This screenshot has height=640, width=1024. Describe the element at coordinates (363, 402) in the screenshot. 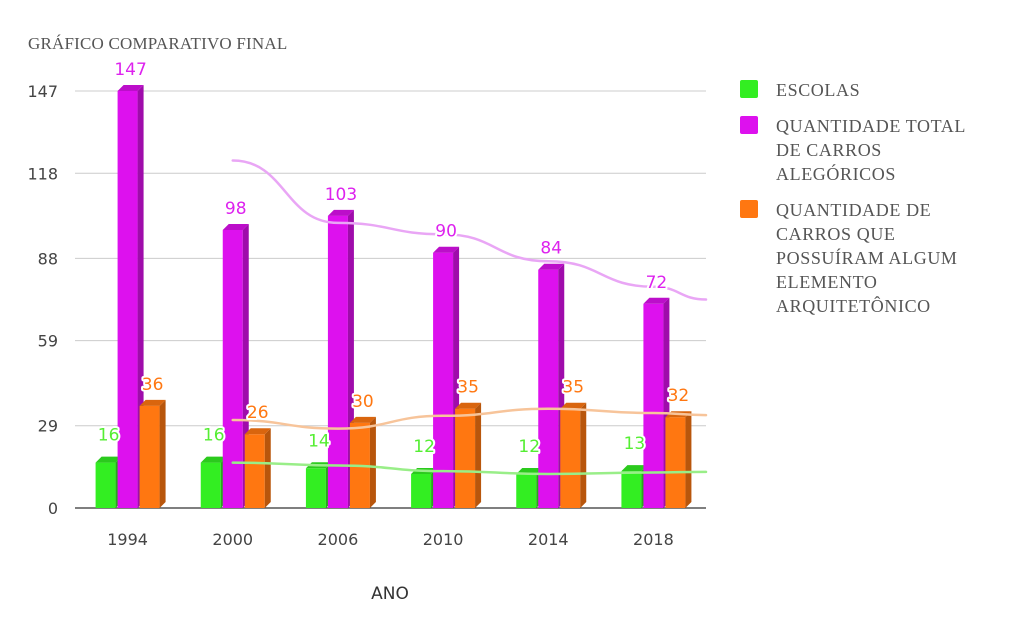

I see `data-label: 30` at that location.